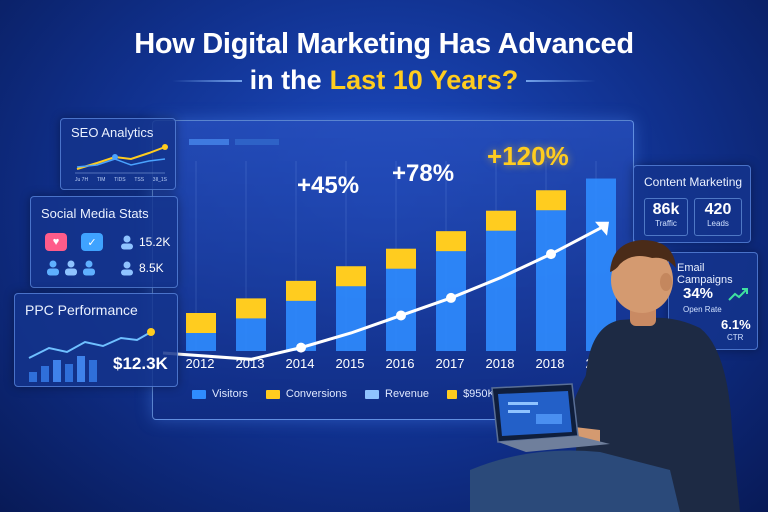  What do you see at coordinates (643, 256) in the screenshot?
I see `hair` at bounding box center [643, 256].